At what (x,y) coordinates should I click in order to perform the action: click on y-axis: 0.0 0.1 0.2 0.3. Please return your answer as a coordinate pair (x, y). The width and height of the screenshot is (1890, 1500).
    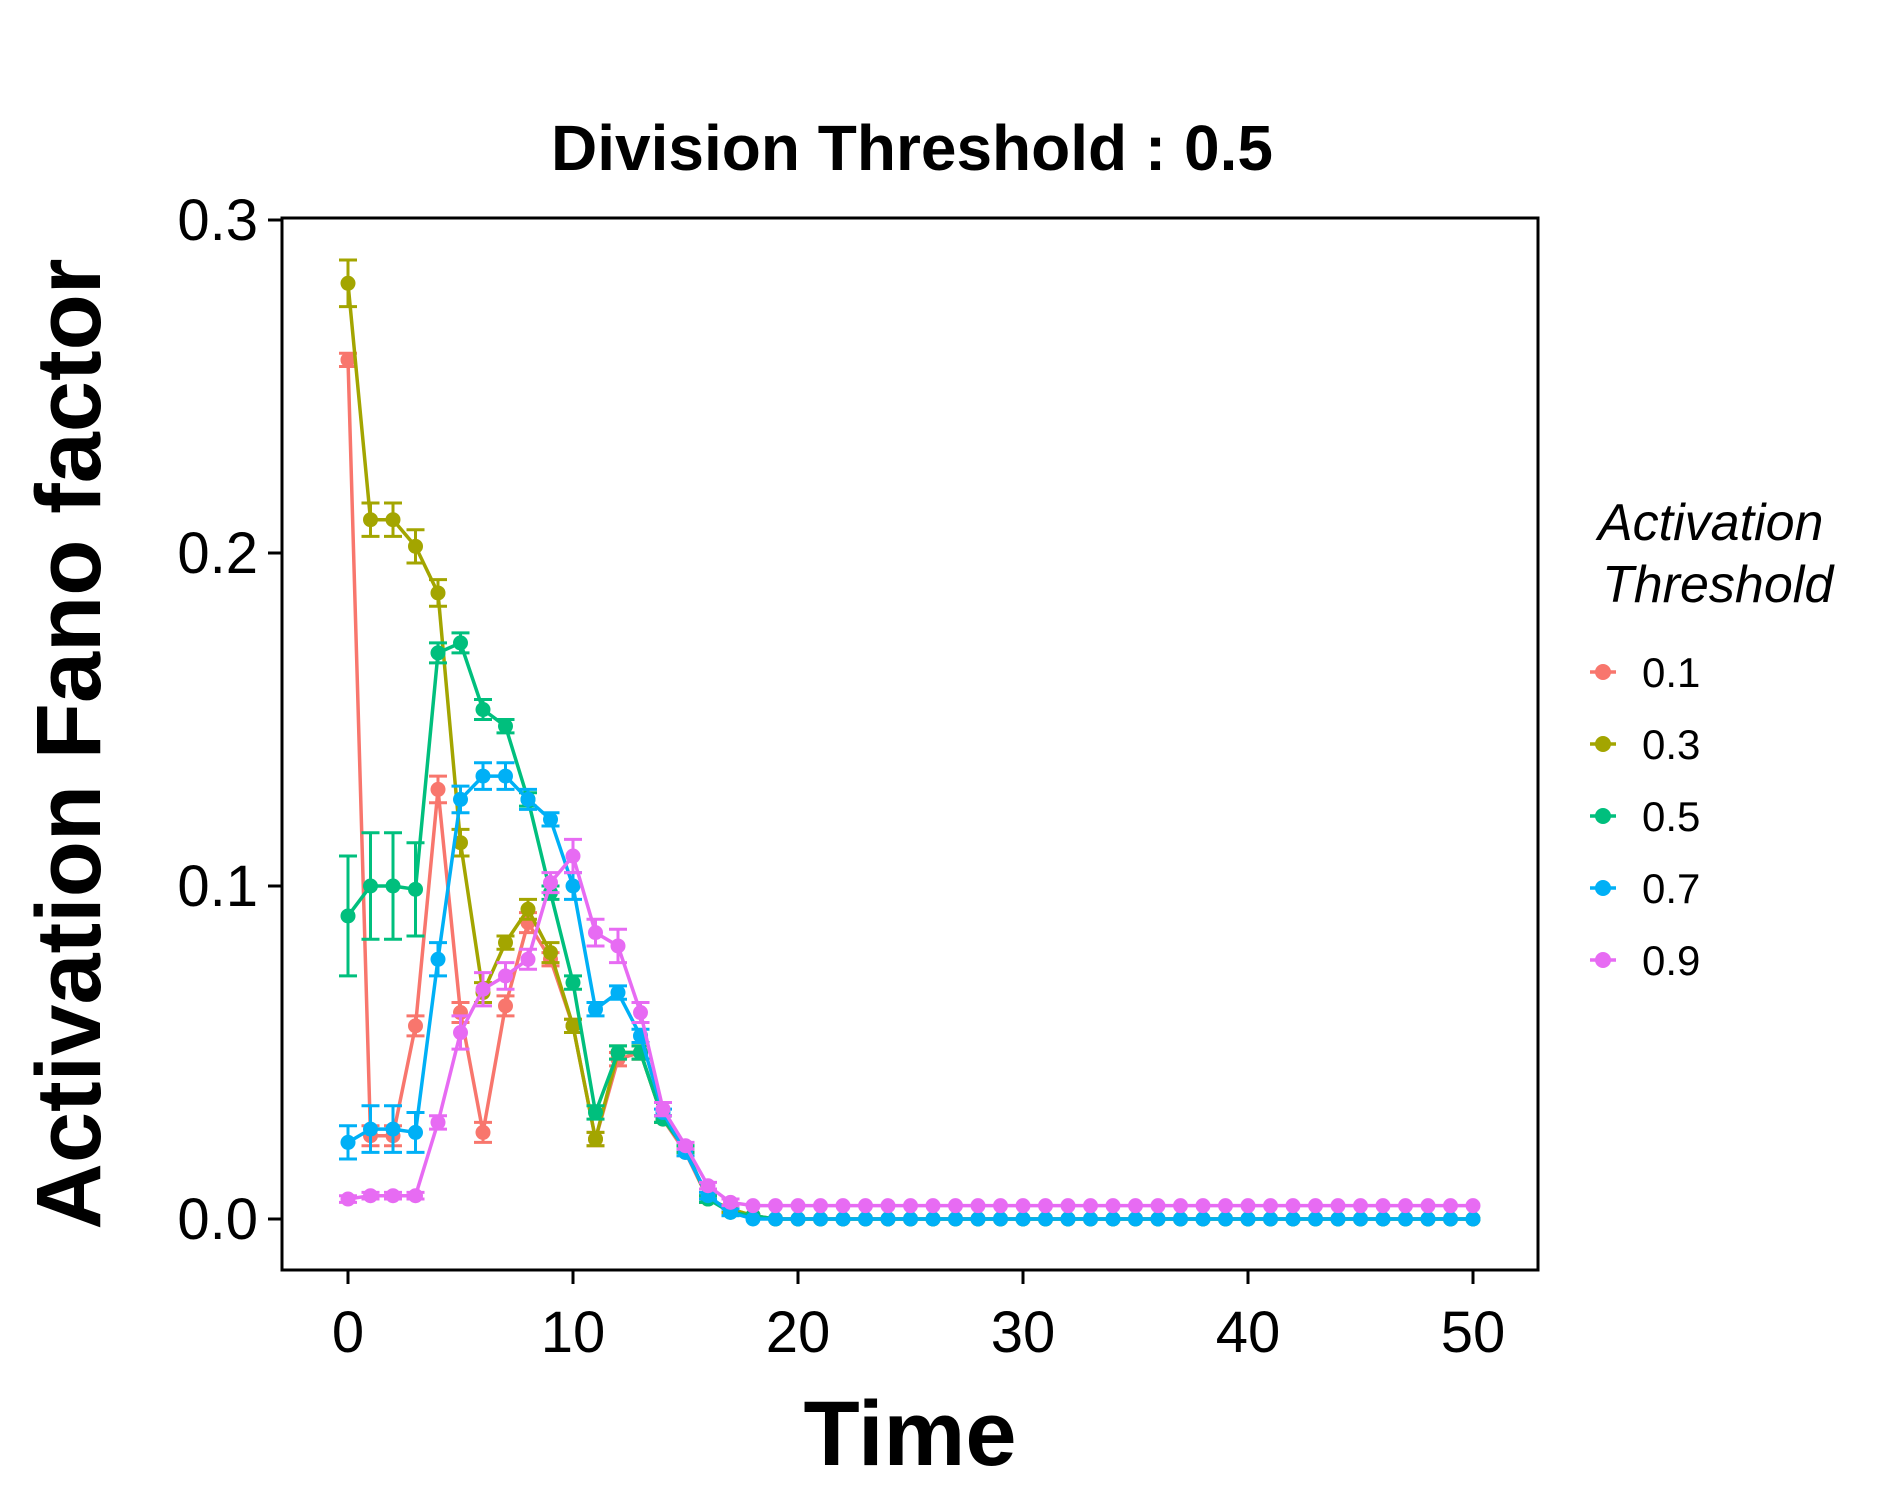
    Looking at the image, I should click on (229, 720).